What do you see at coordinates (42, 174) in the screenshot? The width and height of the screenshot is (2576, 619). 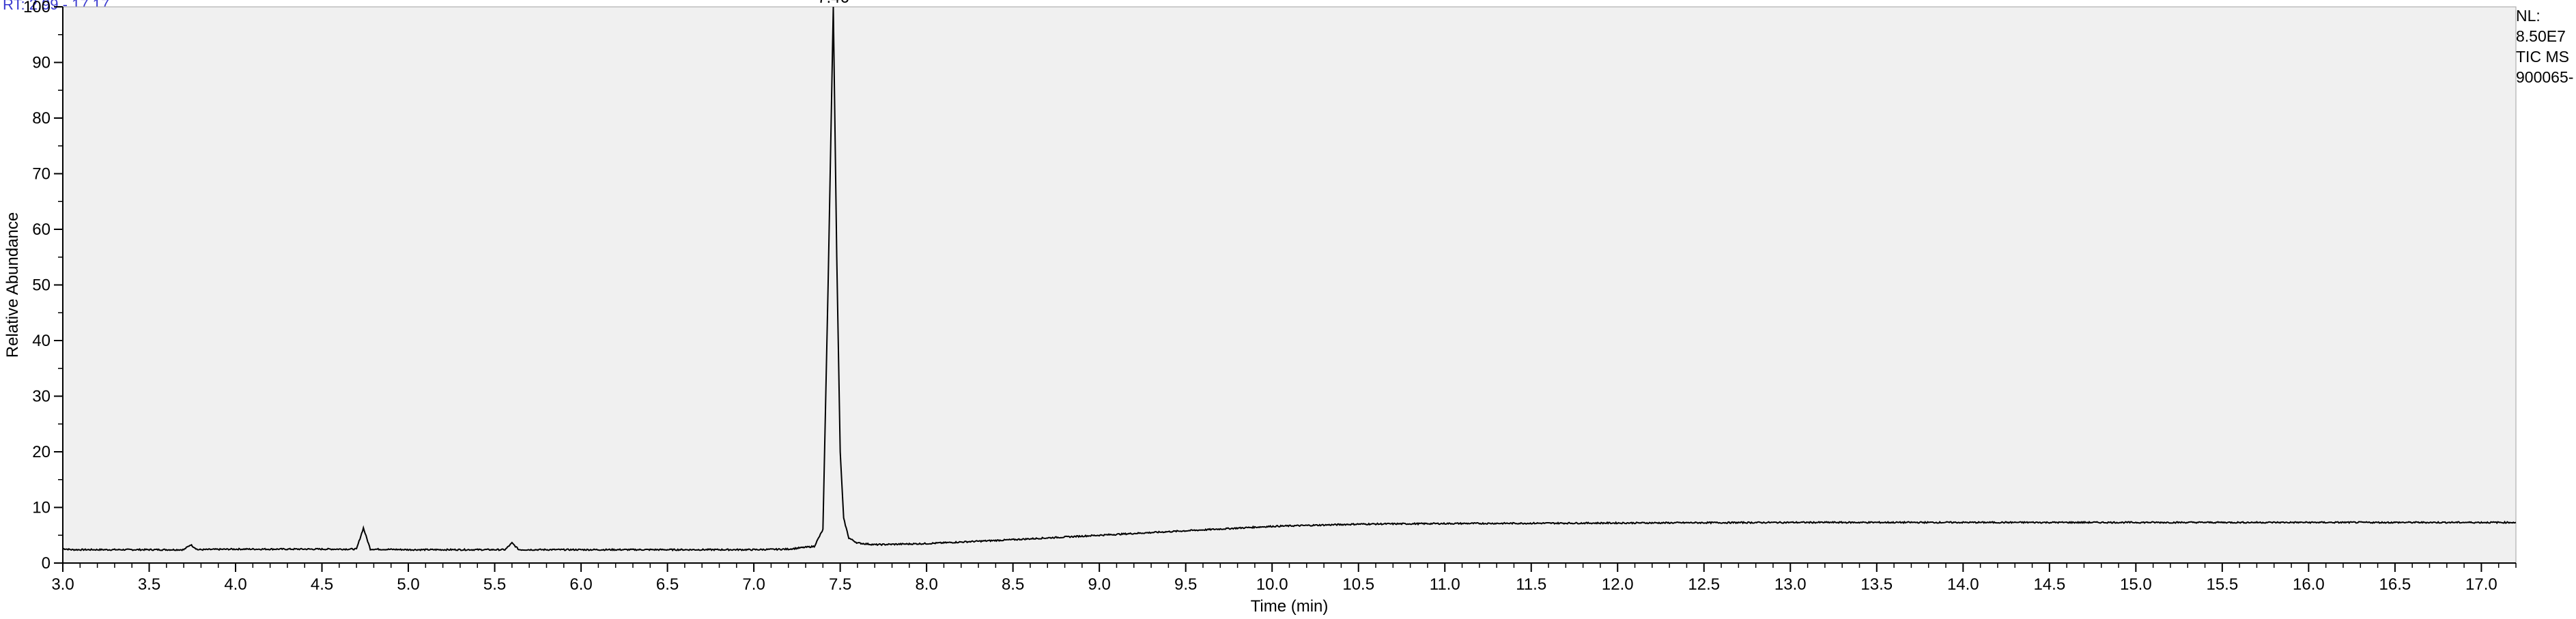 I see `y-tick-label: 70` at bounding box center [42, 174].